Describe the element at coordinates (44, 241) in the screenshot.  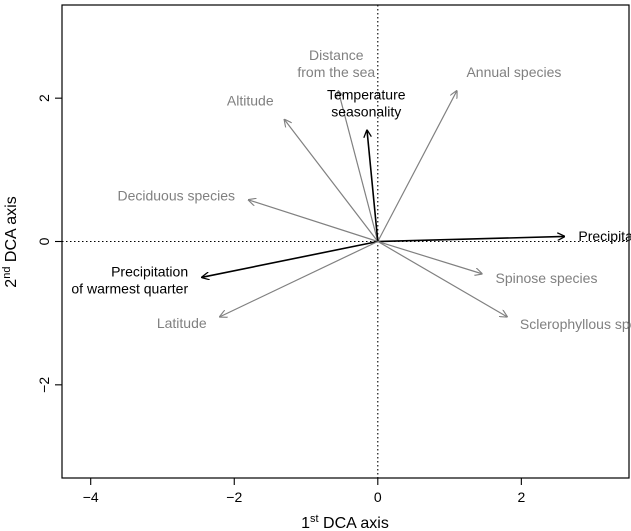
I see `y-tick-label: 0` at that location.